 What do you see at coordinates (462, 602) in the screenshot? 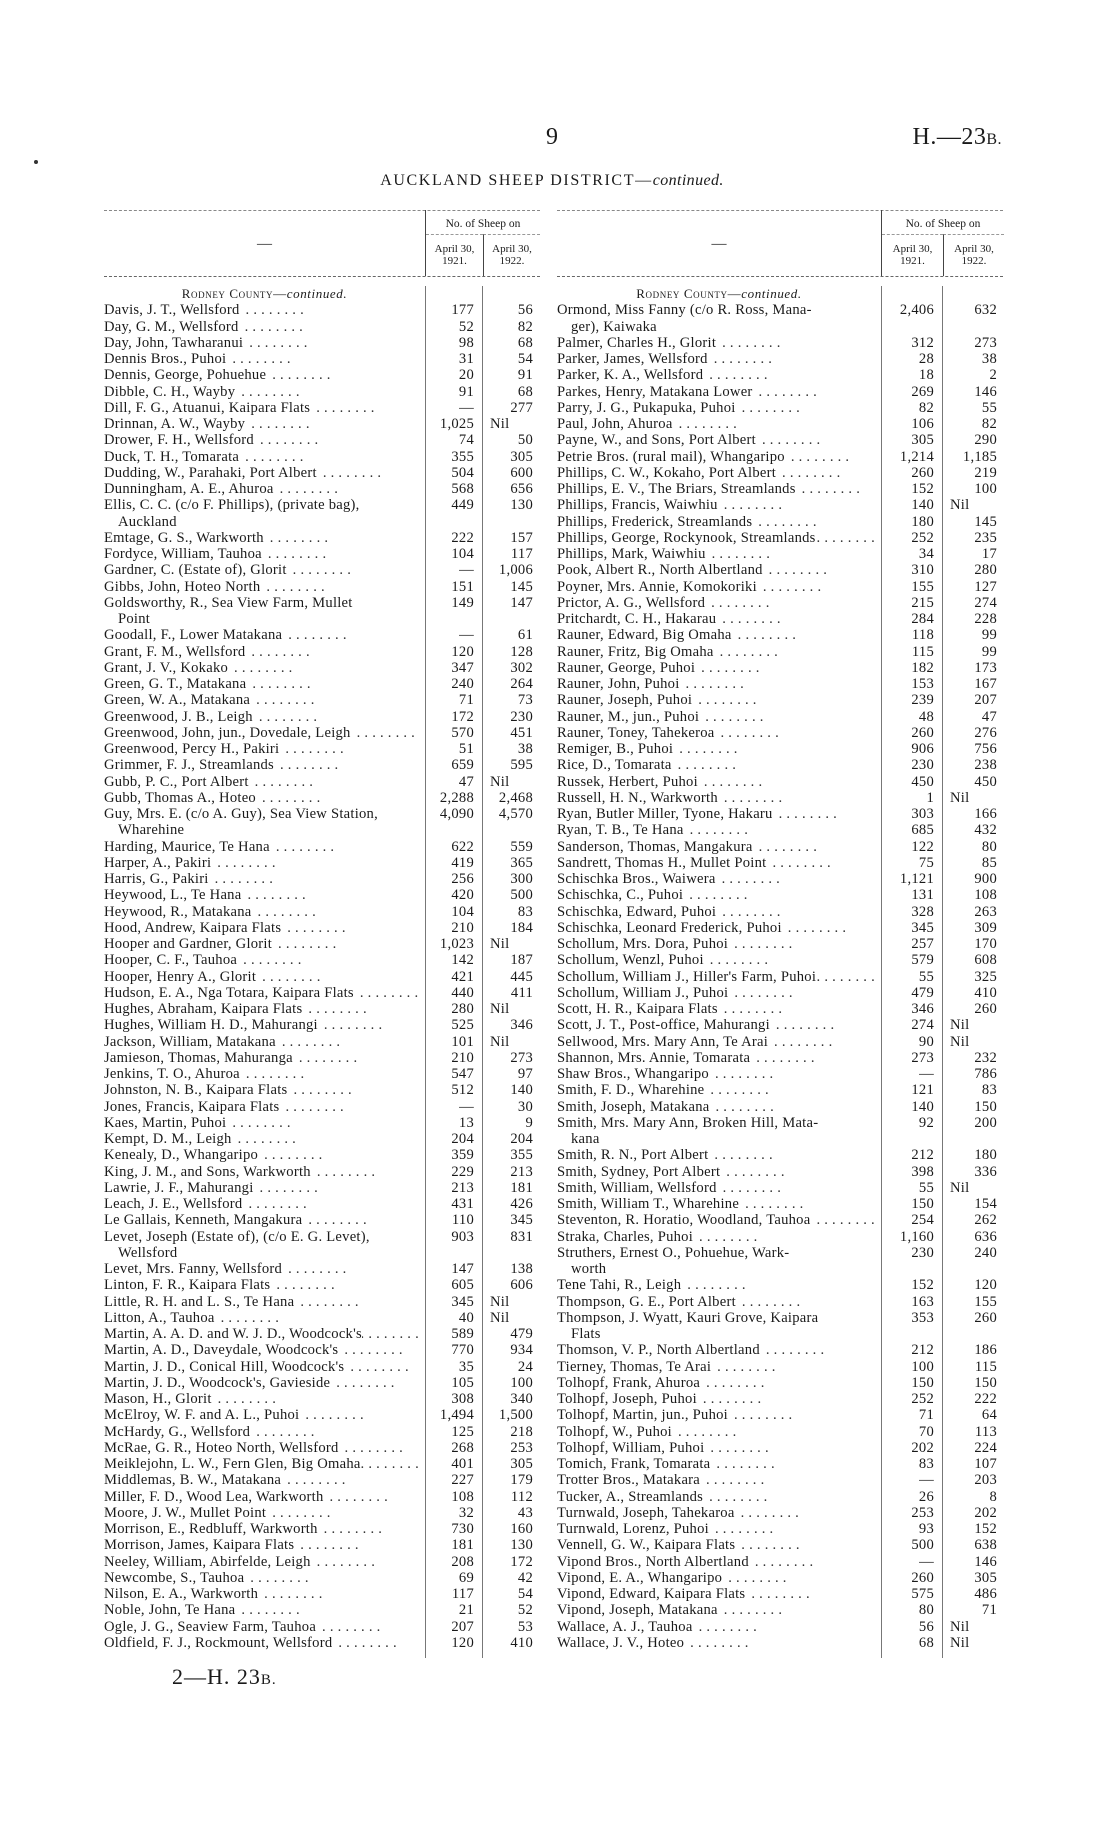
I see `sheep-1921: 149` at bounding box center [462, 602].